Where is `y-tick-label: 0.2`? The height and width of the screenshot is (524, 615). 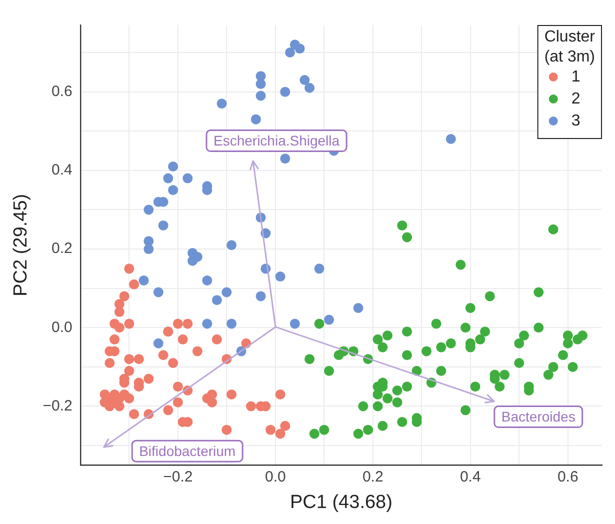 y-tick-label: 0.2 is located at coordinates (62, 249).